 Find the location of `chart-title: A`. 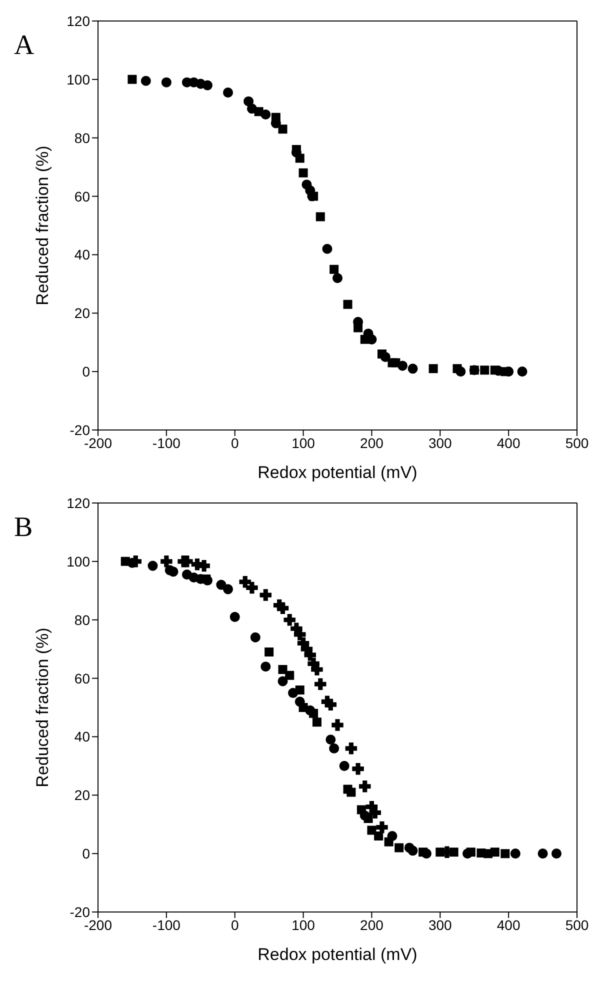

chart-title: A is located at coordinates (24, 46).